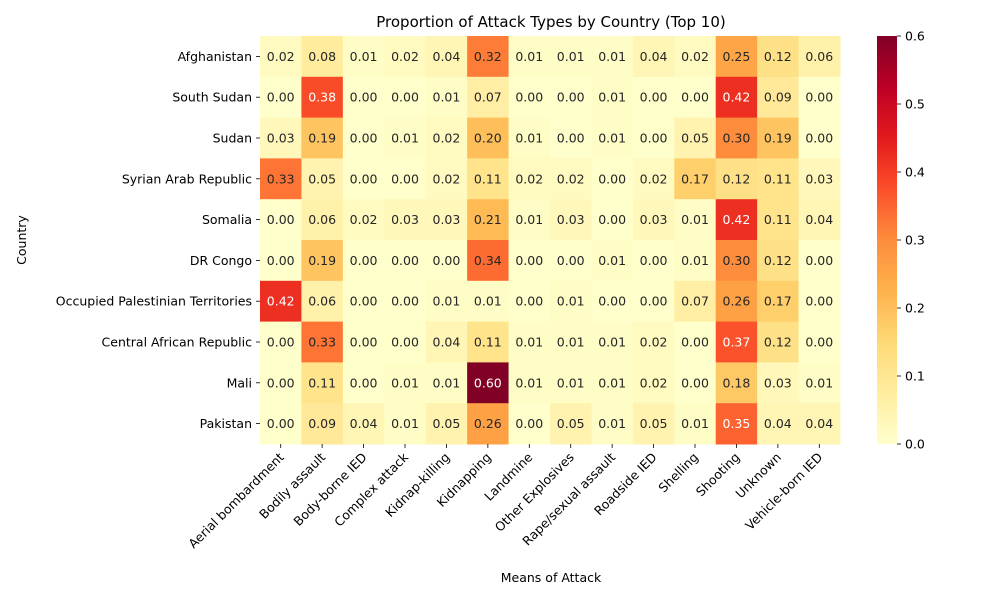  I want to click on y-tick-label: Occupied Palestinian Territories, so click(154, 301).